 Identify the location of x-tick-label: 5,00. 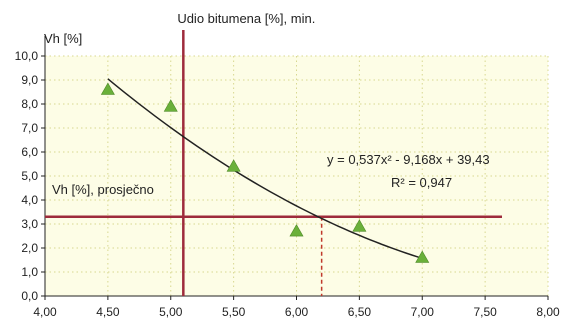
(171, 312).